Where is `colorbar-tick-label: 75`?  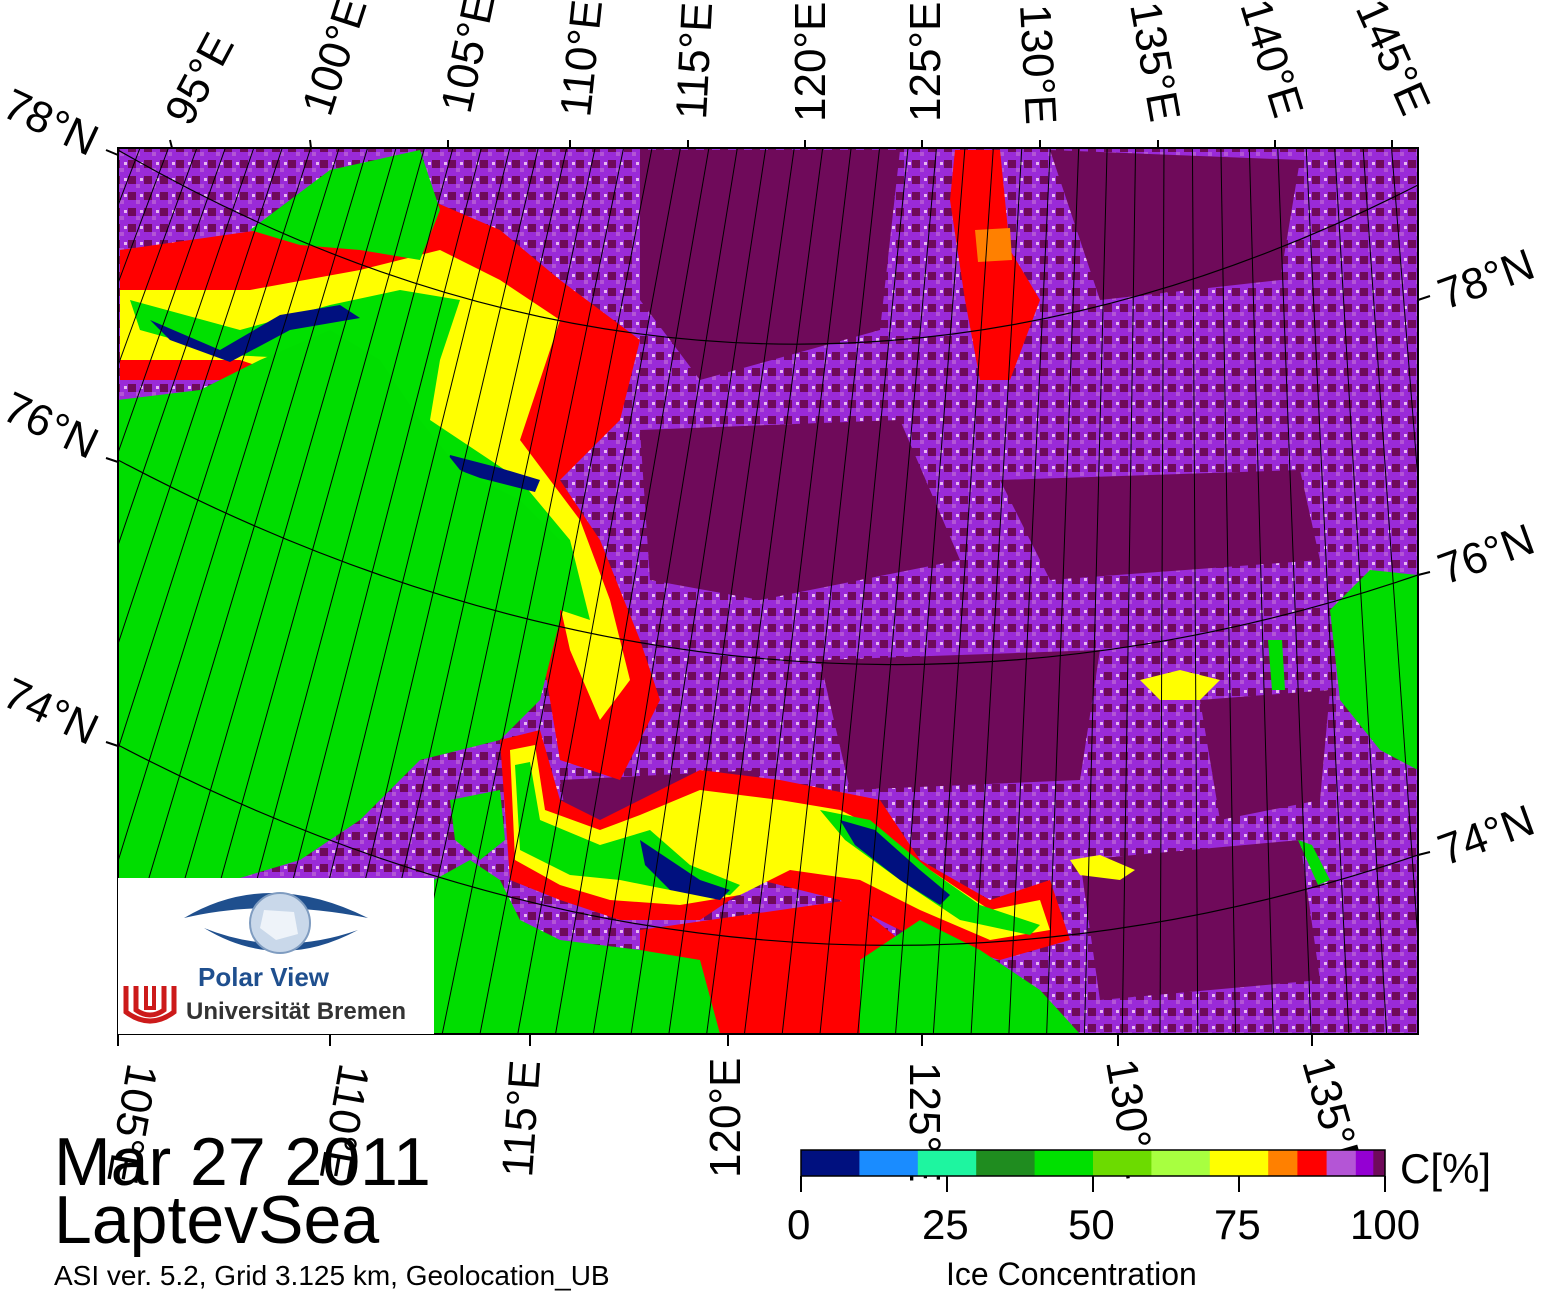
colorbar-tick-label: 75 is located at coordinates (1237, 1224).